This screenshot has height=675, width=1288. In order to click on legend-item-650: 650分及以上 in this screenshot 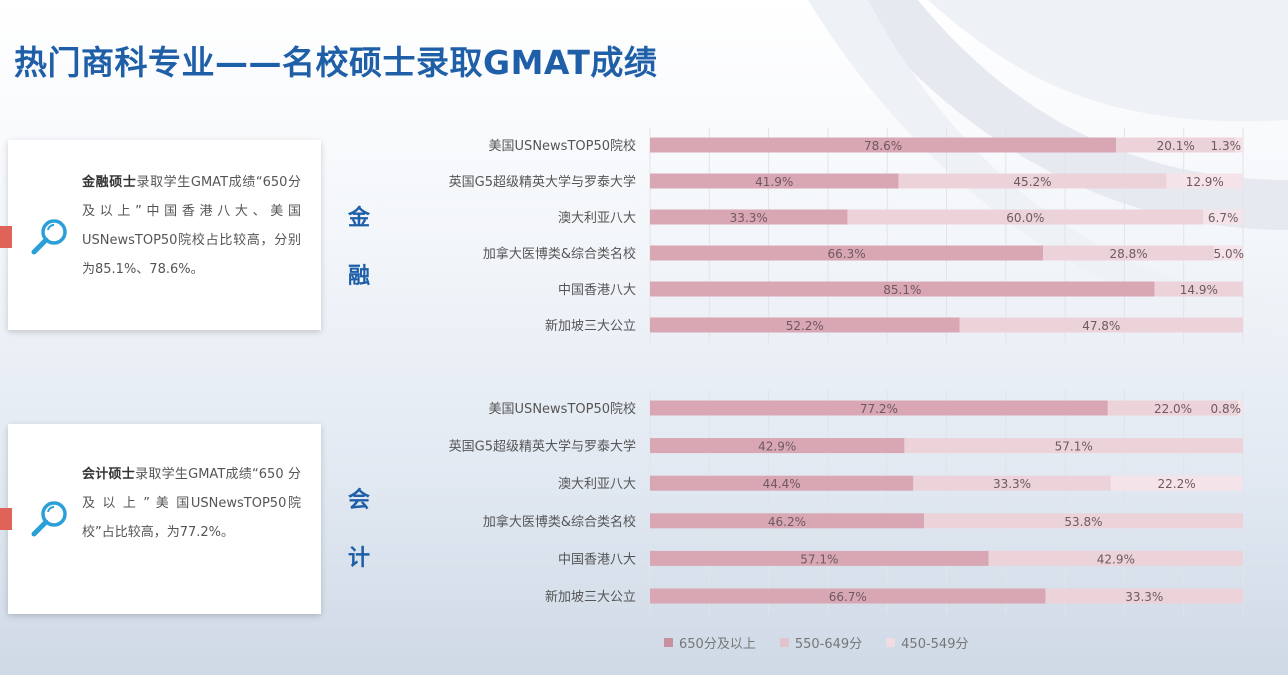, I will do `click(710, 642)`.